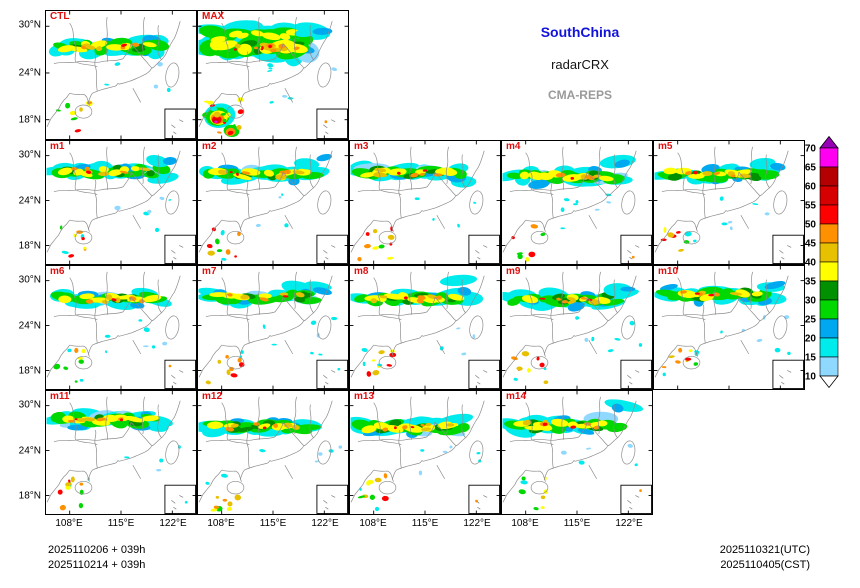 This screenshot has width=860, height=588. I want to click on colorbar-tick-label: 60, so click(811, 187).